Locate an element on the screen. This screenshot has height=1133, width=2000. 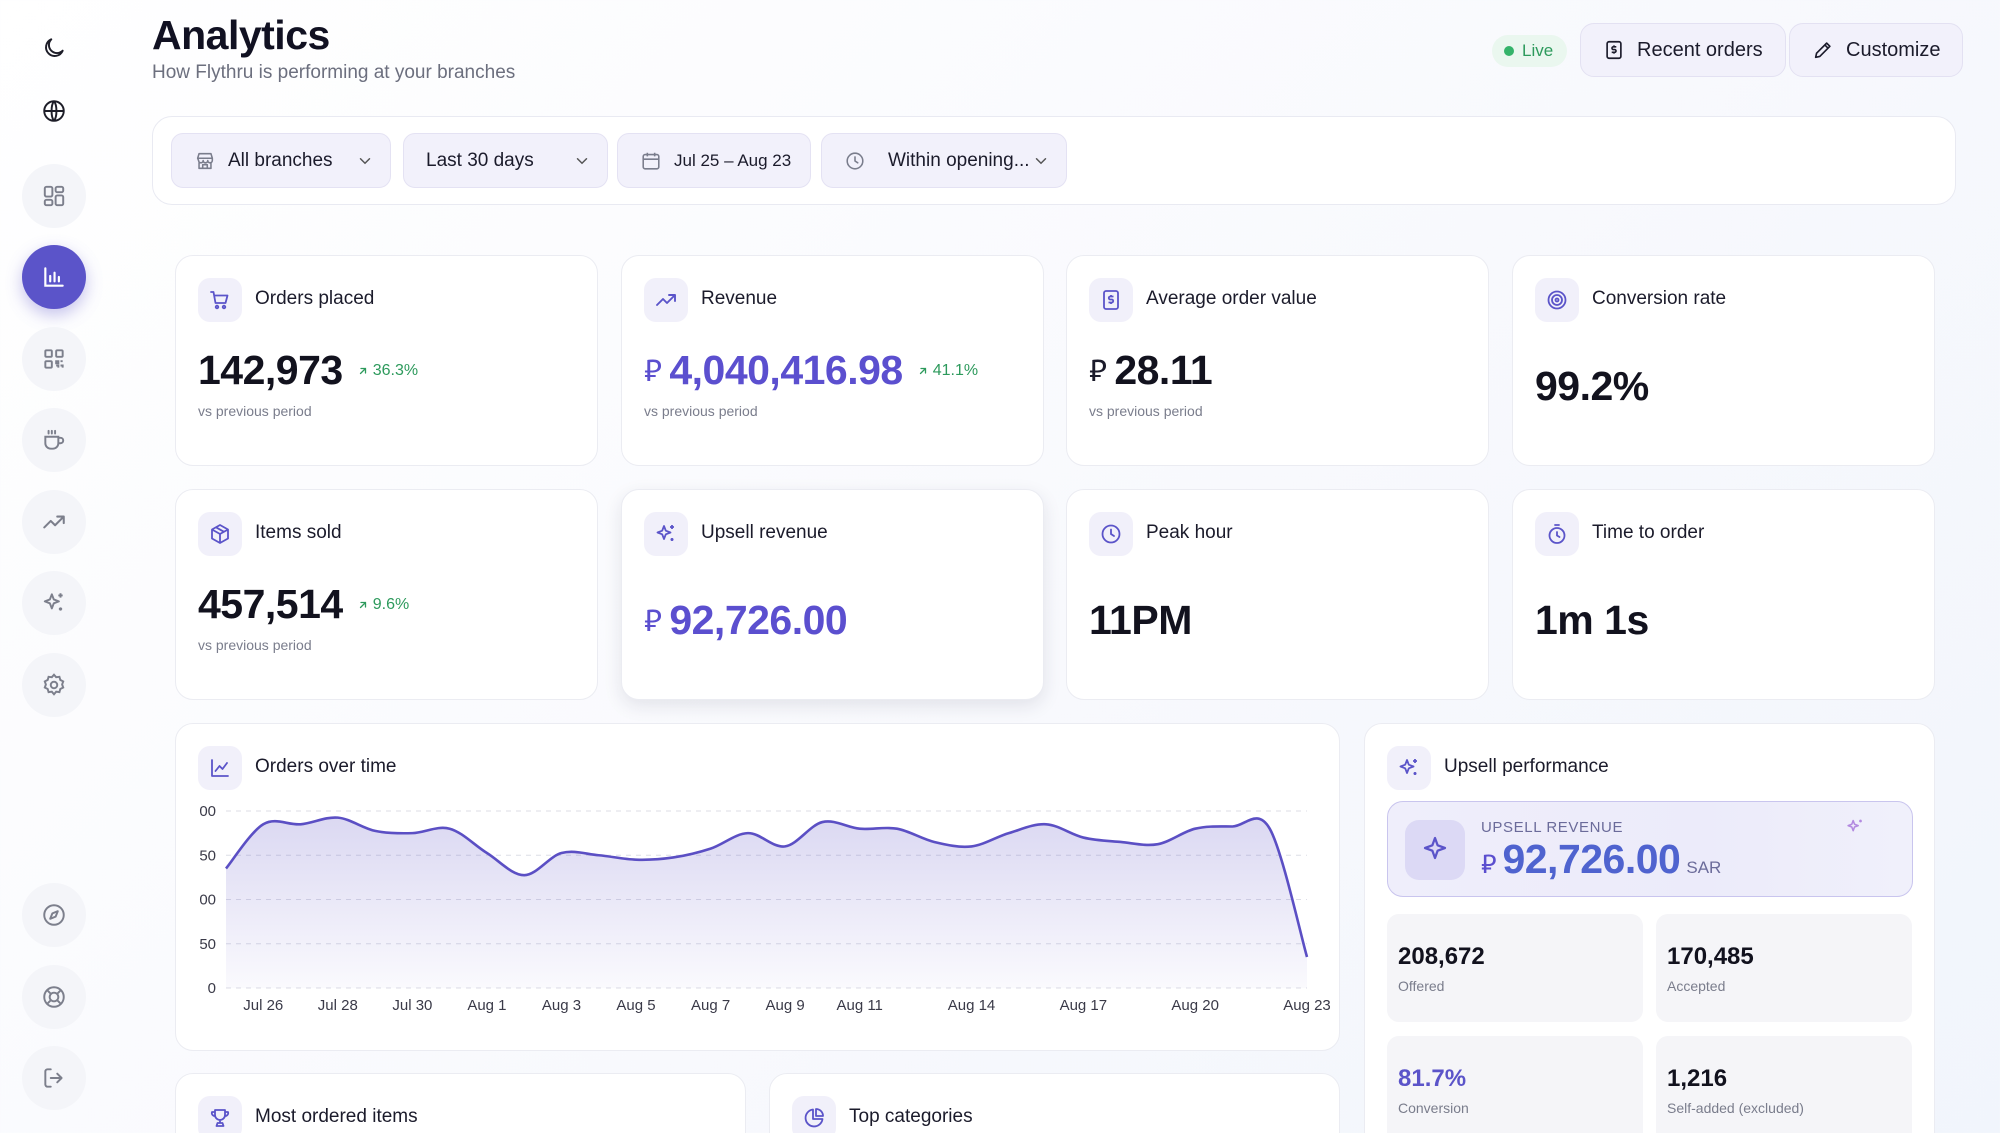
sidebar-item-support is located at coordinates (54, 997).